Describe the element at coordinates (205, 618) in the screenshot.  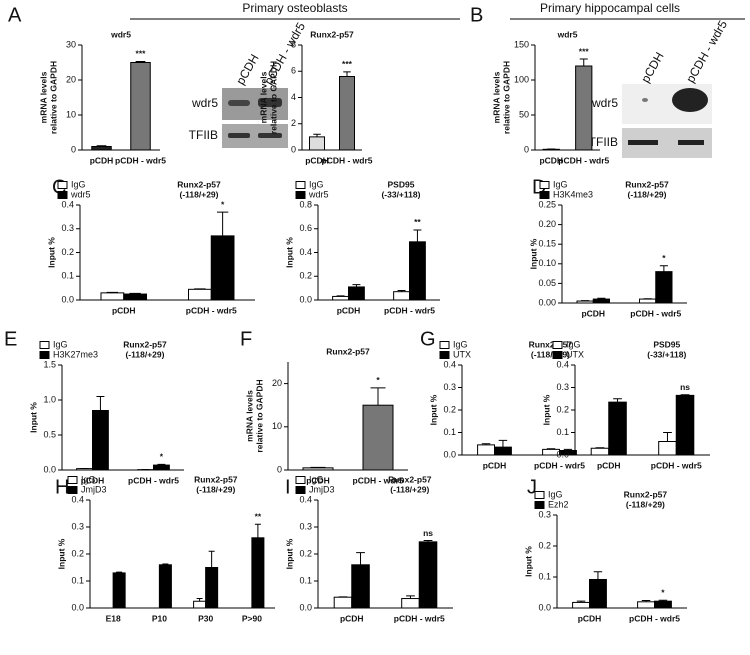
I see `x-tick-label: P30` at that location.